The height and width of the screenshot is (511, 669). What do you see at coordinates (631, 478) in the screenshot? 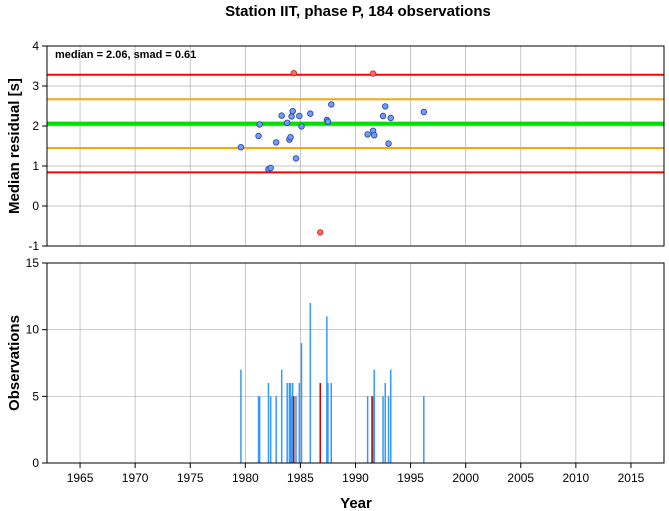
I see `year-x-tick-label: 2015` at bounding box center [631, 478].